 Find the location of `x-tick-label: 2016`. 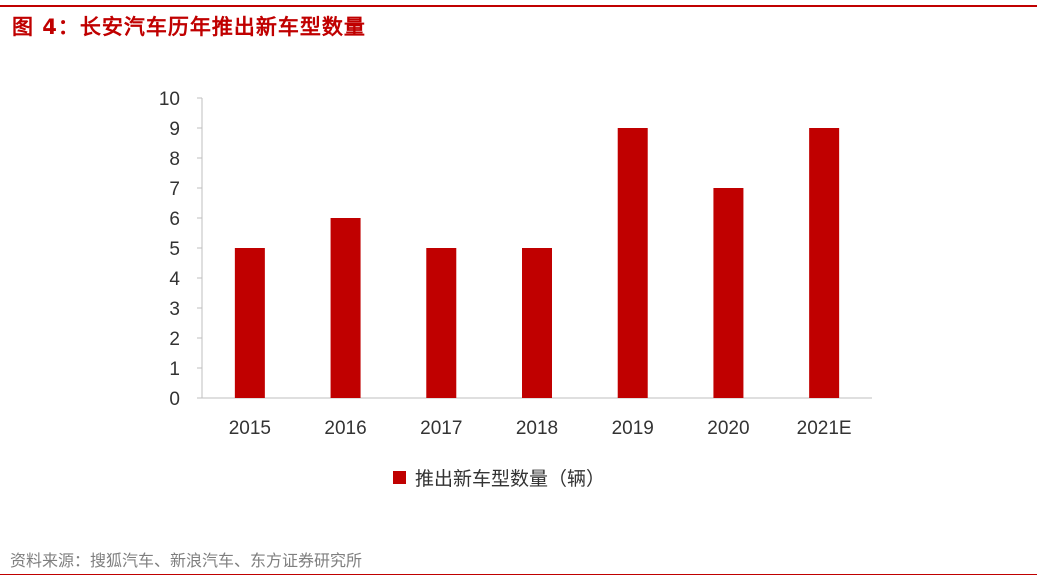

x-tick-label: 2016 is located at coordinates (345, 428).